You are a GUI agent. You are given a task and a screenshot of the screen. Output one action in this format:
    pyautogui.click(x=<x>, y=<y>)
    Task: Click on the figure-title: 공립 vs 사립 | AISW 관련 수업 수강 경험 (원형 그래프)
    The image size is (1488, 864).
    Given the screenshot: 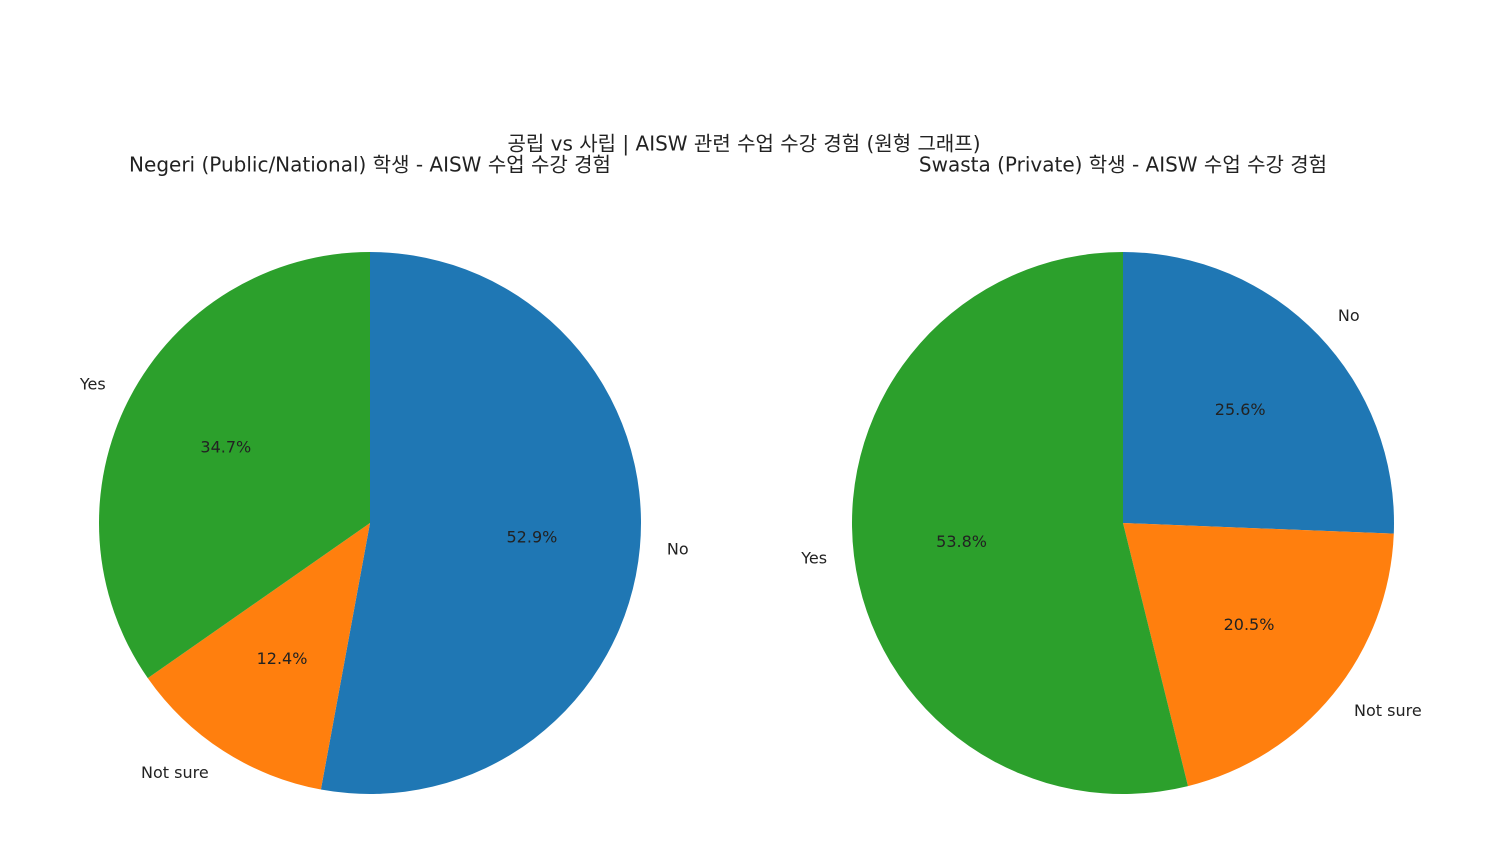 What is the action you would take?
    pyautogui.click(x=743, y=144)
    